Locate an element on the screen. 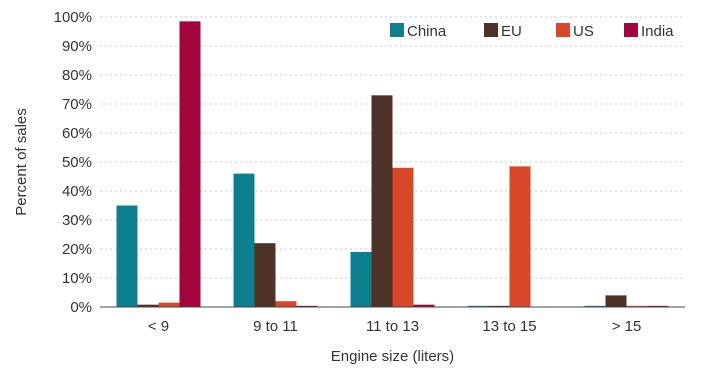  y-axis-title: Percent of sales is located at coordinates (21, 162).